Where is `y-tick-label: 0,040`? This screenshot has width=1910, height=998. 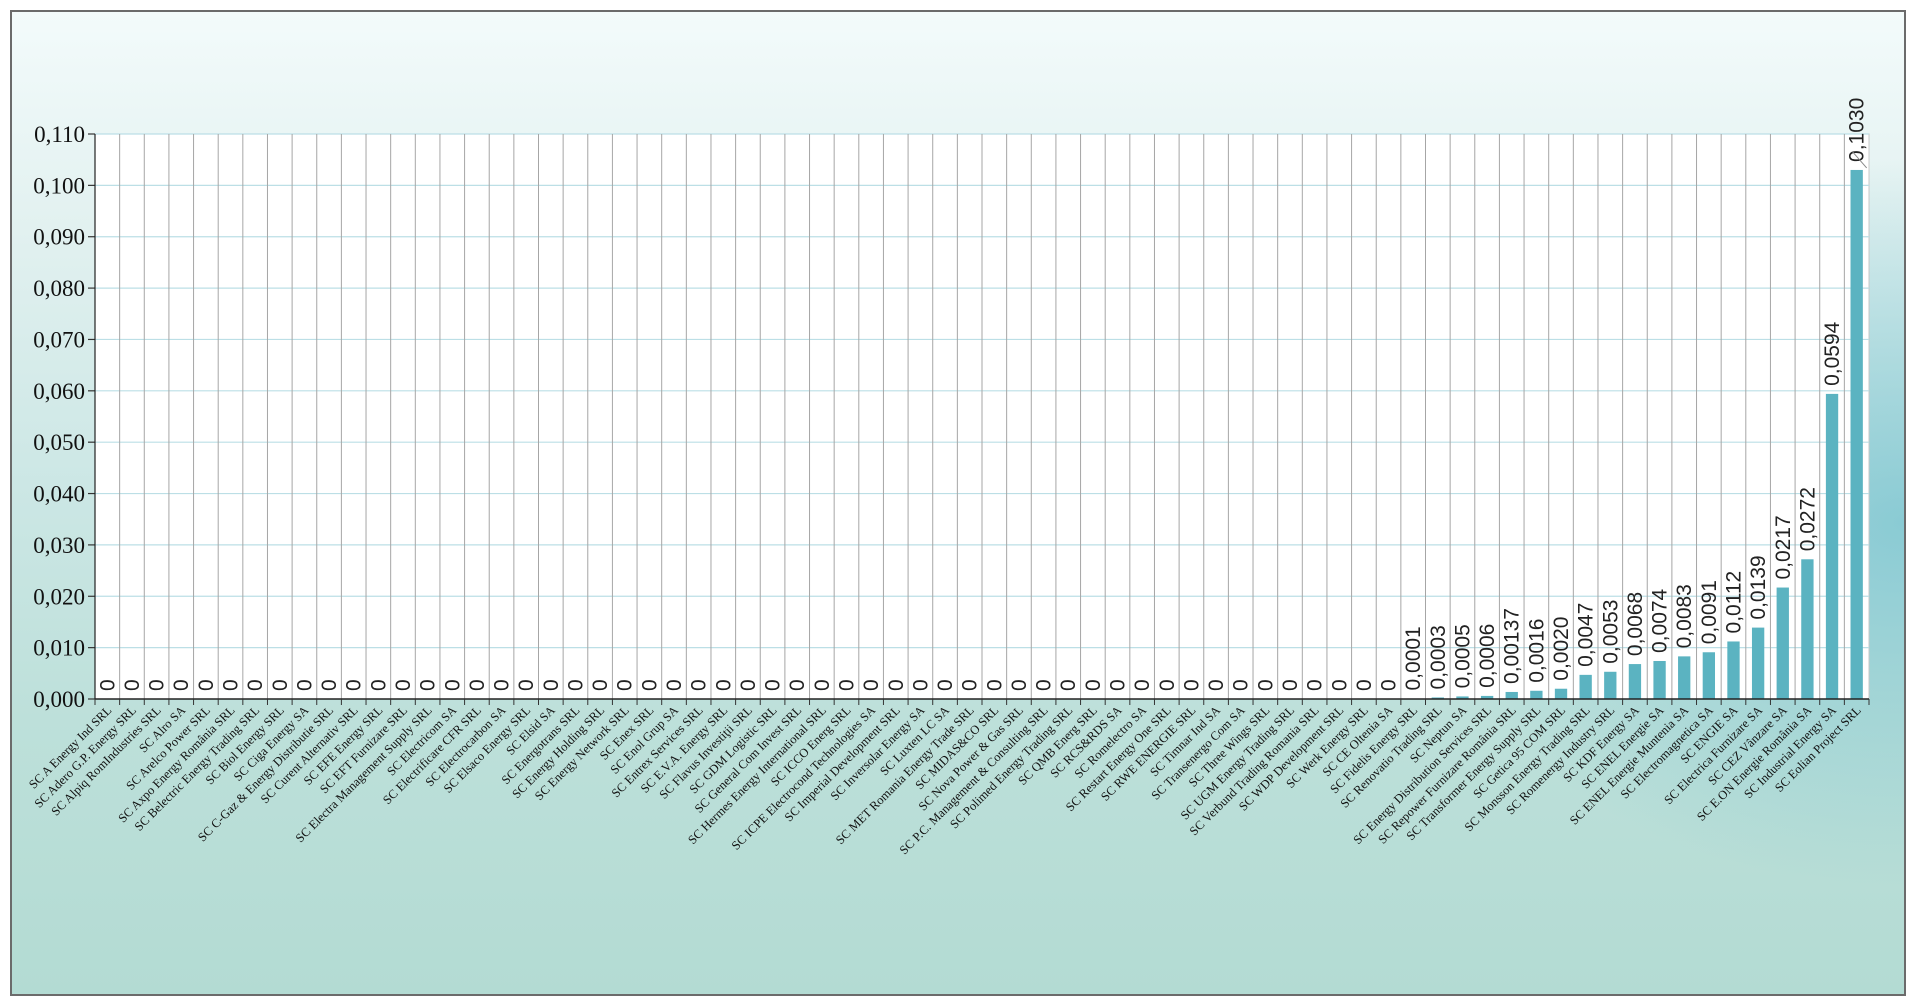 y-tick-label: 0,040 is located at coordinates (59, 494).